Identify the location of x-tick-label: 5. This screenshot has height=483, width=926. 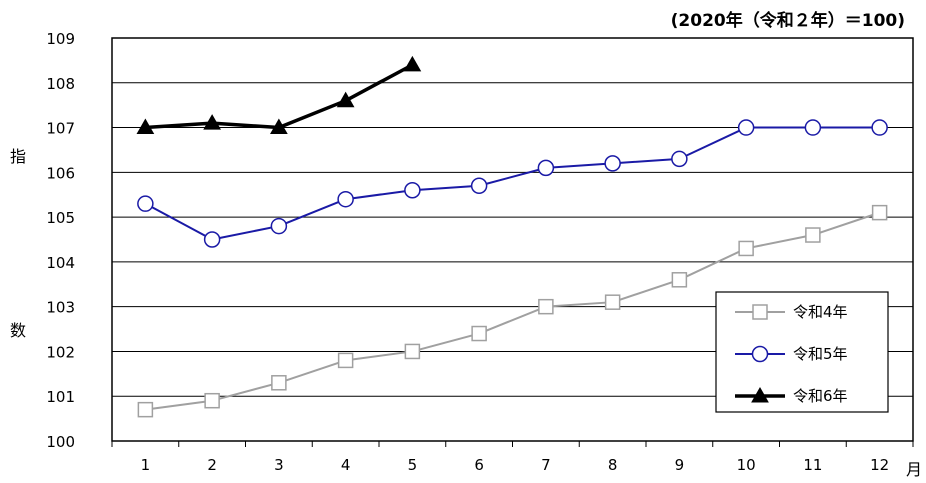
(413, 465).